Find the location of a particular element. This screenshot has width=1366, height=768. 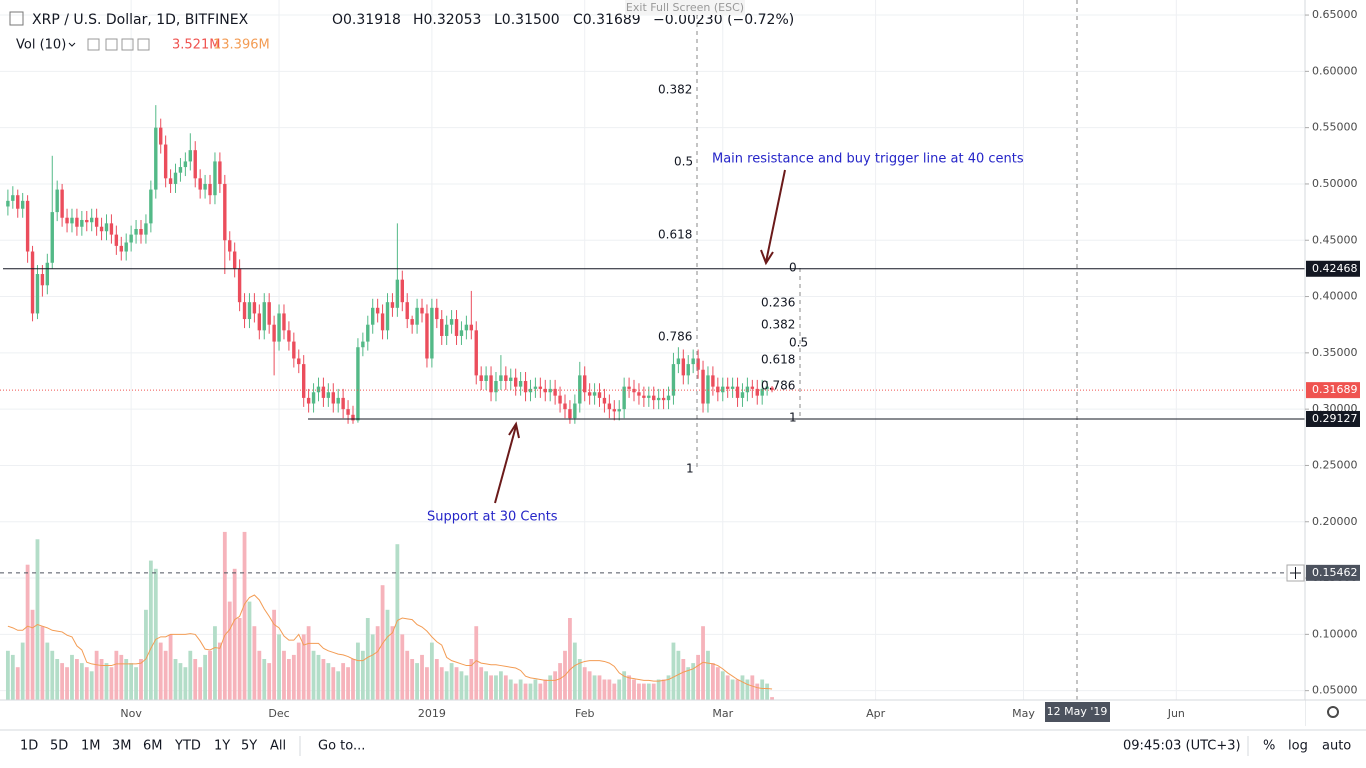

range-button: 1Y is located at coordinates (222, 746).